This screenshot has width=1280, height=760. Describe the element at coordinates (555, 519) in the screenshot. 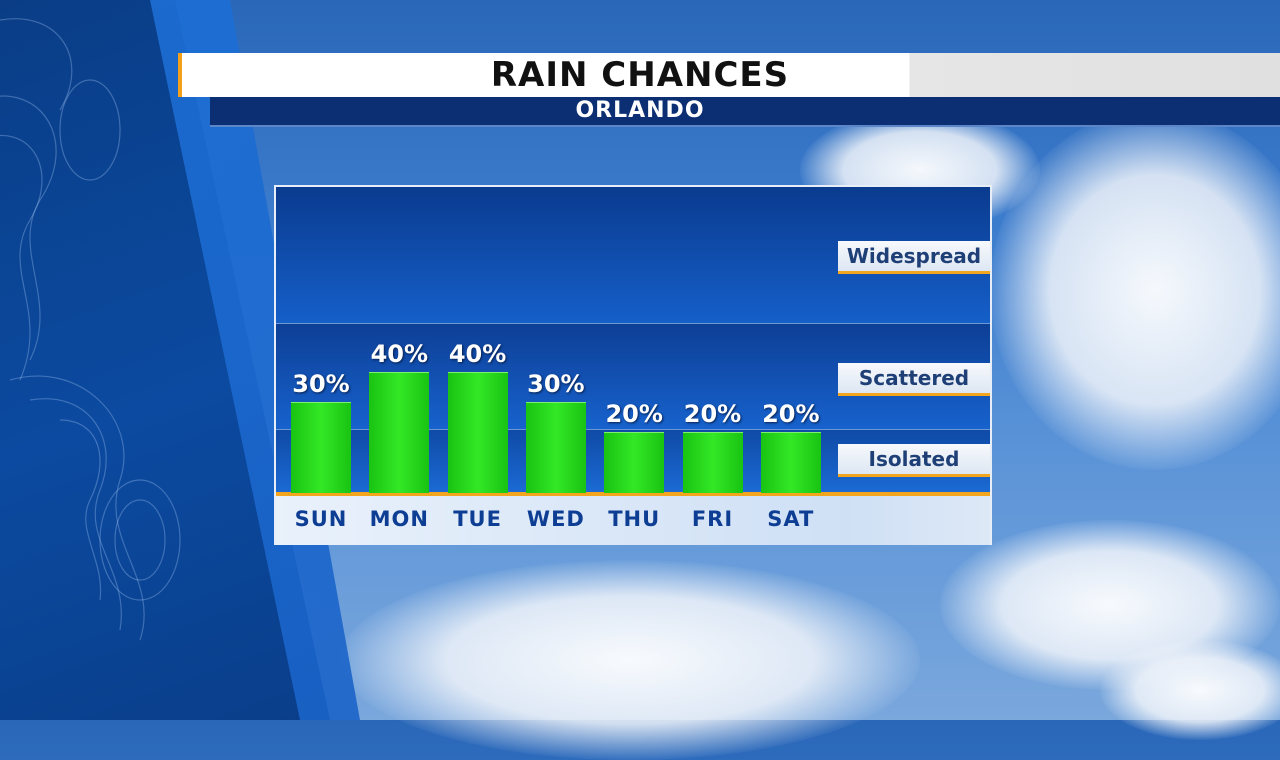

I see `day-label-wed: WED` at that location.